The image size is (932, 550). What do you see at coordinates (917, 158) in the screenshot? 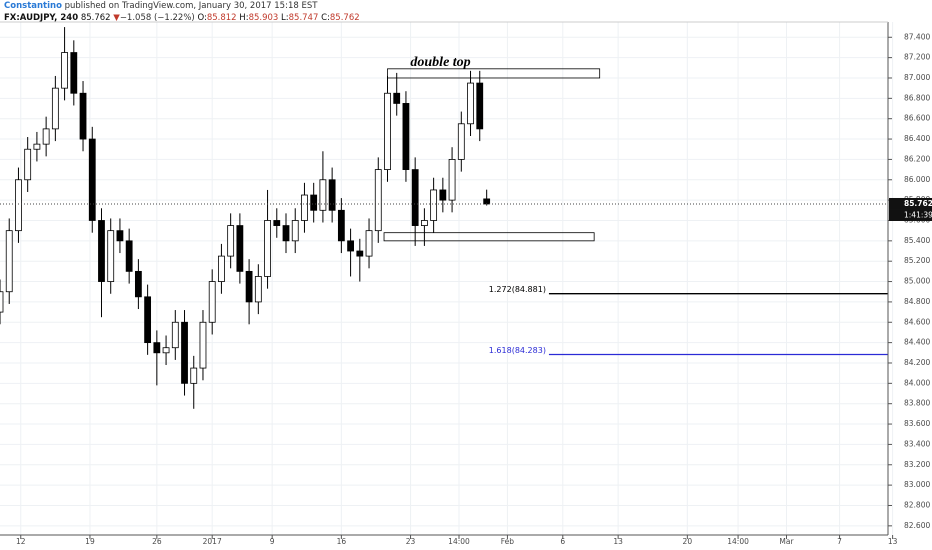
I see `y-tick-label: 86.200` at bounding box center [917, 158].